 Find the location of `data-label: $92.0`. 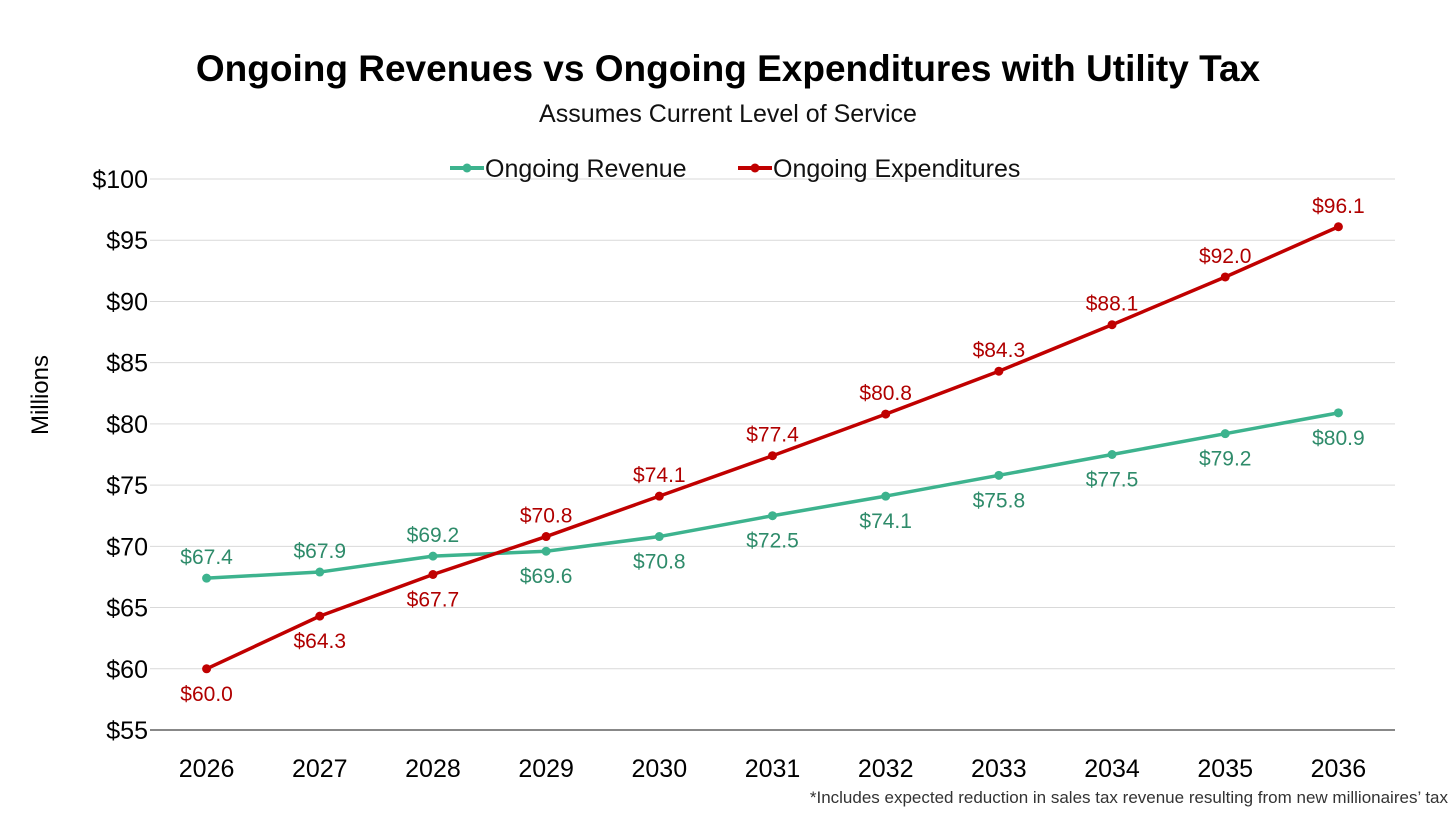

data-label: $92.0 is located at coordinates (1225, 256).